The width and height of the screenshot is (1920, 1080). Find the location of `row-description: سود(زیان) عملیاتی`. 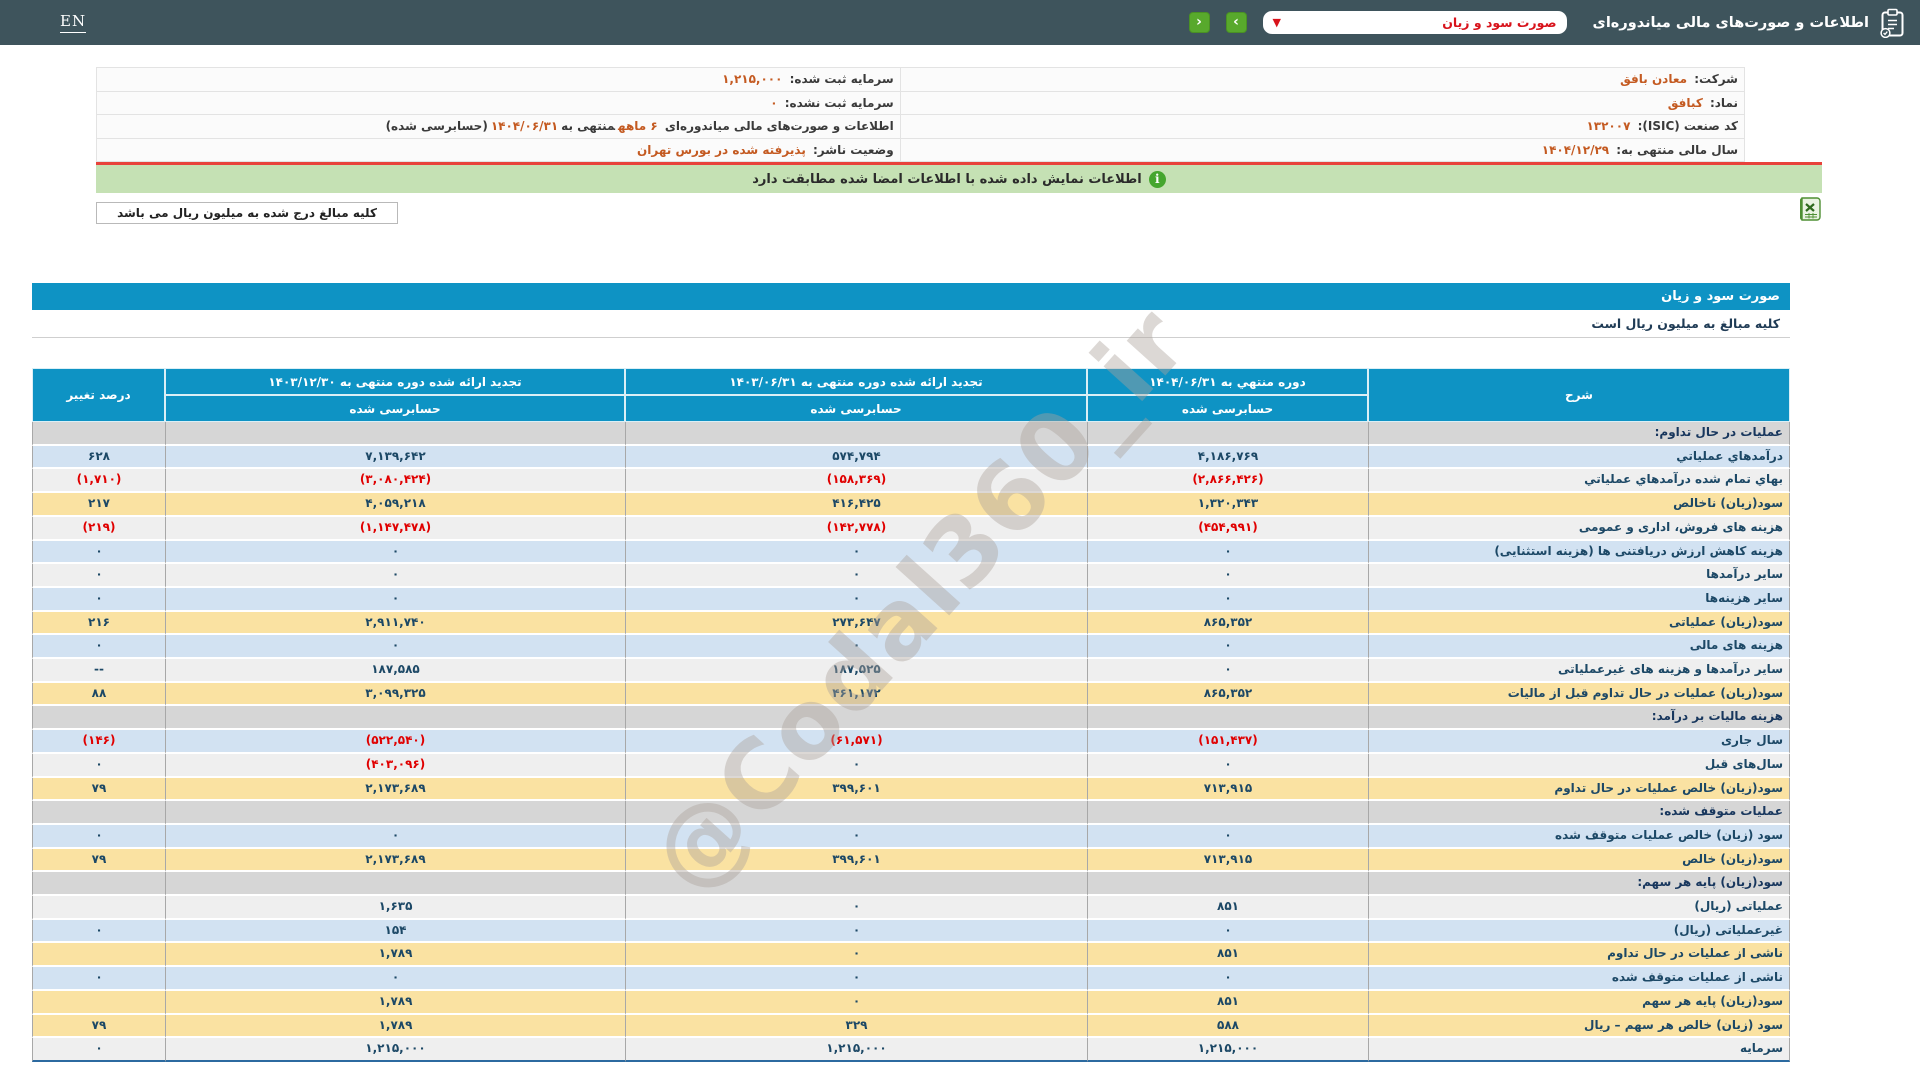

row-description: سود(زیان) عملیاتی is located at coordinates (1579, 623).